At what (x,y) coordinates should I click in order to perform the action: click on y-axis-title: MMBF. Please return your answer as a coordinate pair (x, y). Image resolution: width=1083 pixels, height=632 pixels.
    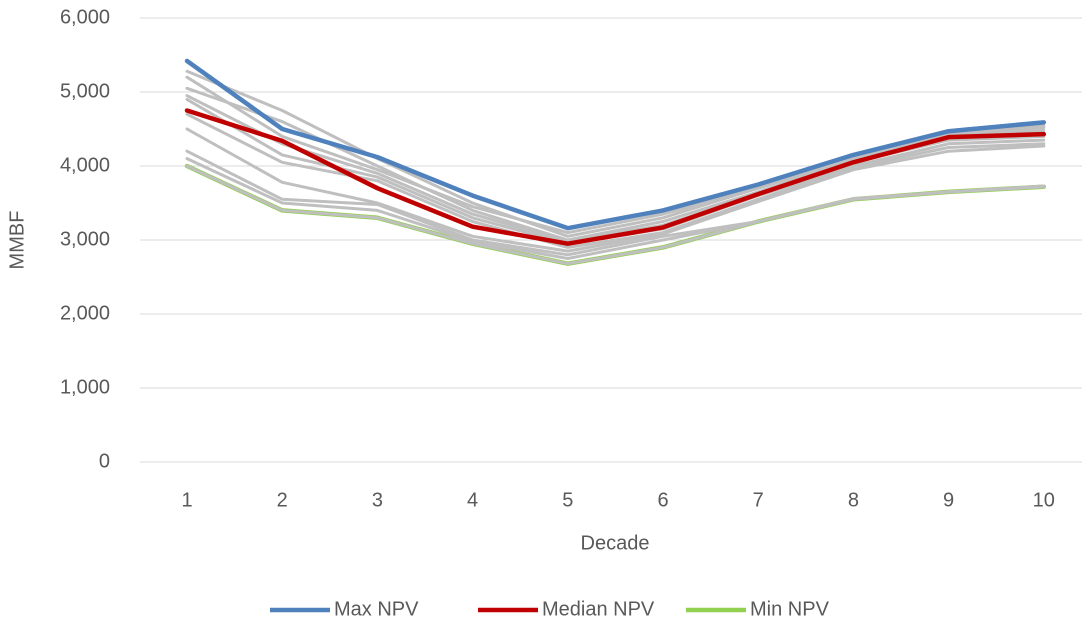
    Looking at the image, I should click on (17, 240).